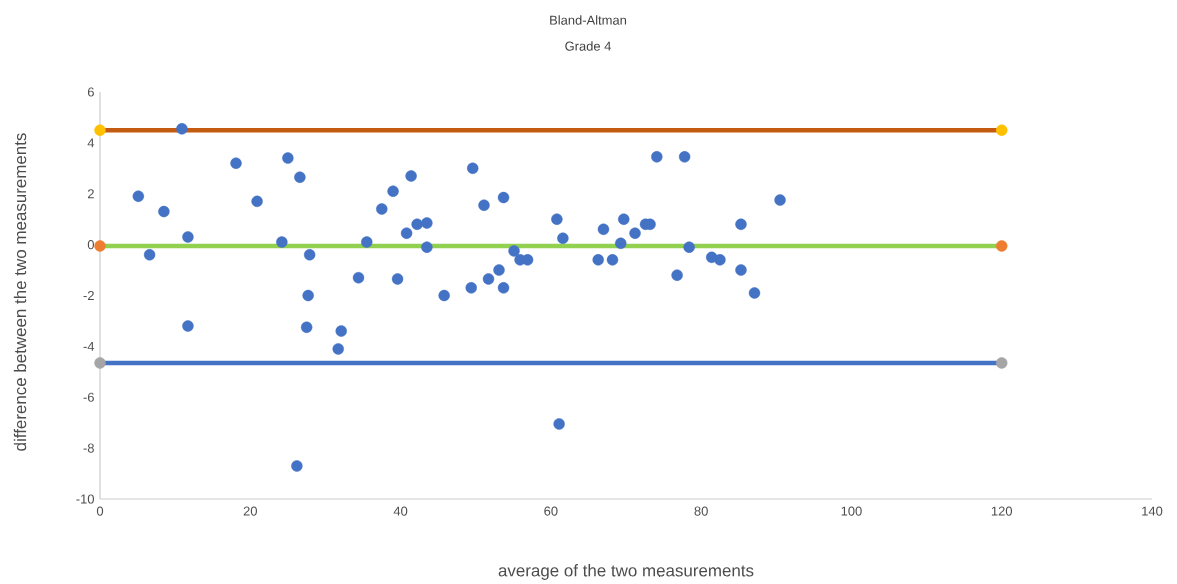  I want to click on x-tick-label: 60, so click(551, 511).